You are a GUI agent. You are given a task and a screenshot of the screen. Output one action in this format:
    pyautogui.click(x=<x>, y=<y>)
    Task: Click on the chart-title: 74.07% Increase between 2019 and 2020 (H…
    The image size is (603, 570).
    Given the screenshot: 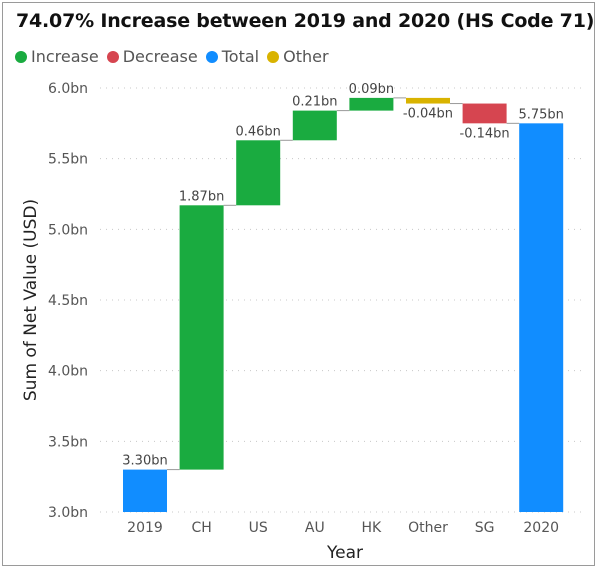 What is the action you would take?
    pyautogui.click(x=305, y=21)
    